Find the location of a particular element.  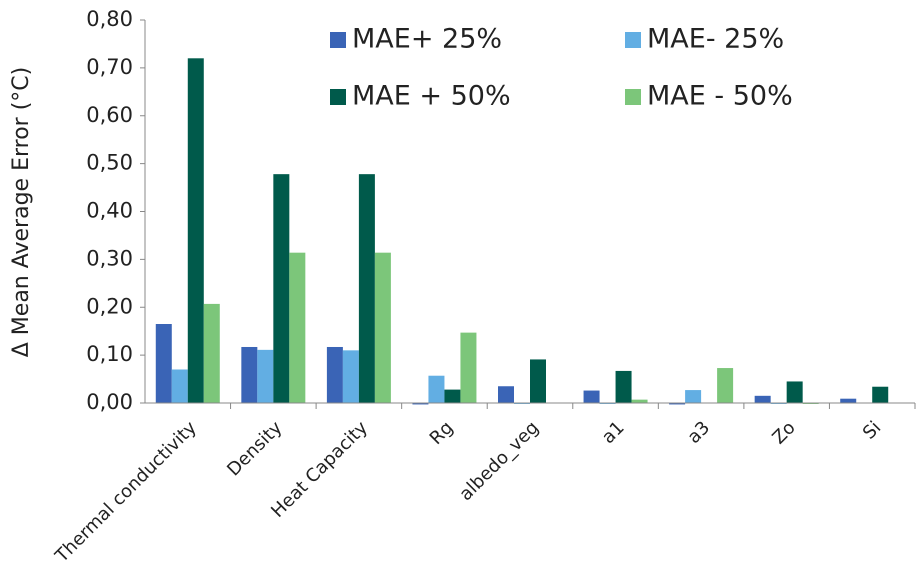

y-tick-label: 0,20 is located at coordinates (109, 306).